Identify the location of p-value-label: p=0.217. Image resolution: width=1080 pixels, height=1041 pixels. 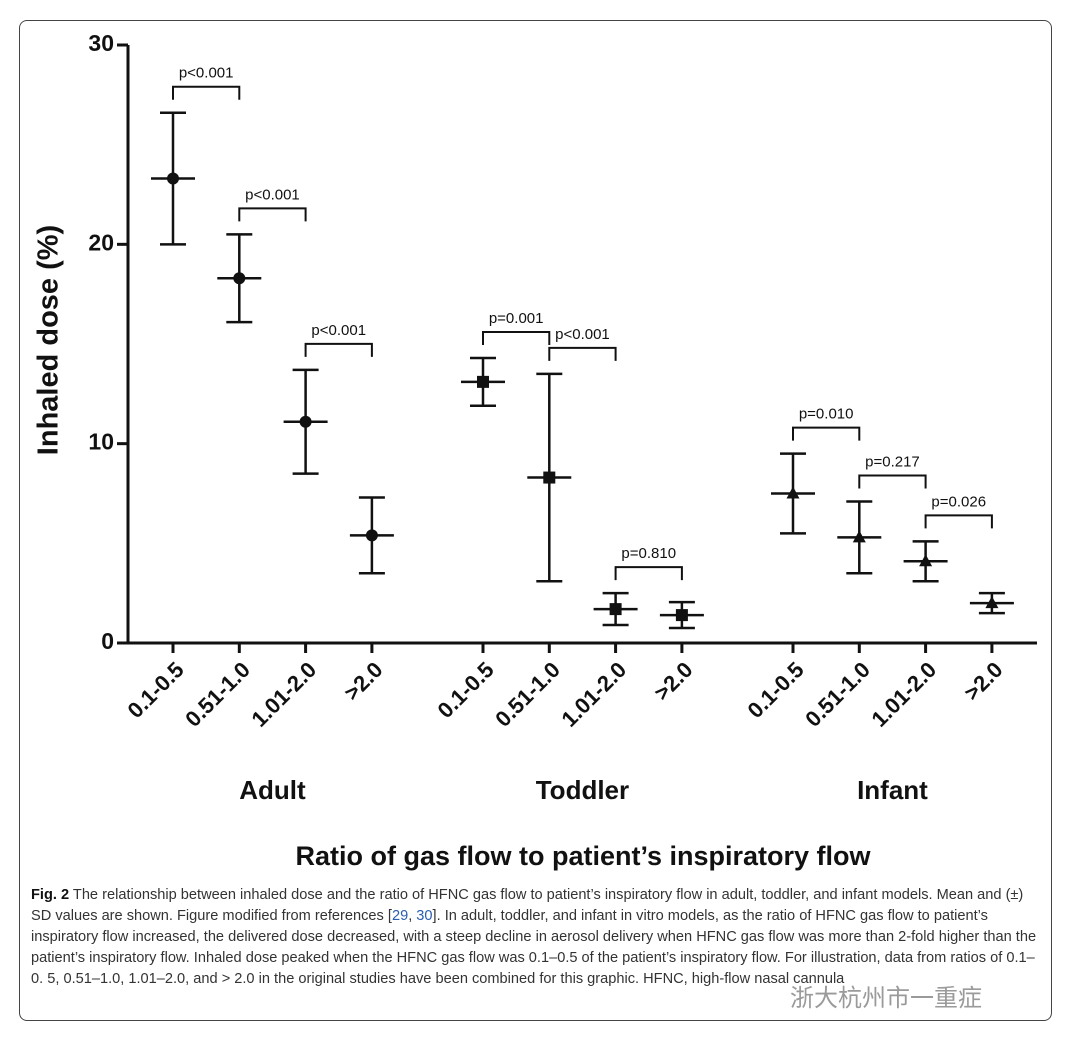
(892, 461).